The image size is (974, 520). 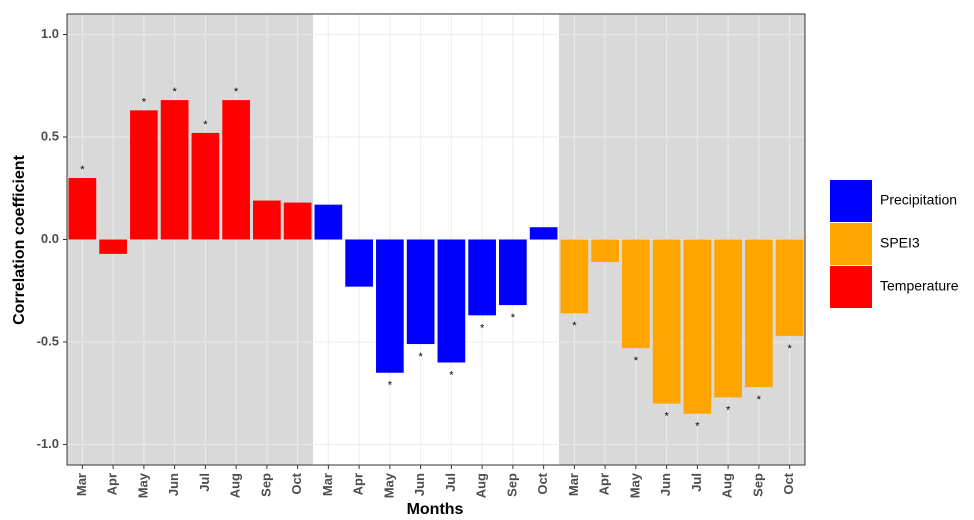 What do you see at coordinates (900, 243) in the screenshot?
I see `legend-label: SPEI3` at bounding box center [900, 243].